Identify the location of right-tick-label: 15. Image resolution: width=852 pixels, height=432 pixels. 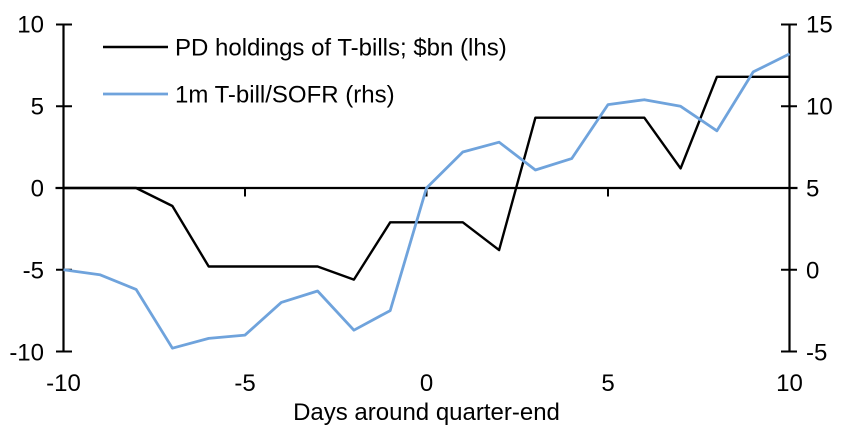
(819, 25).